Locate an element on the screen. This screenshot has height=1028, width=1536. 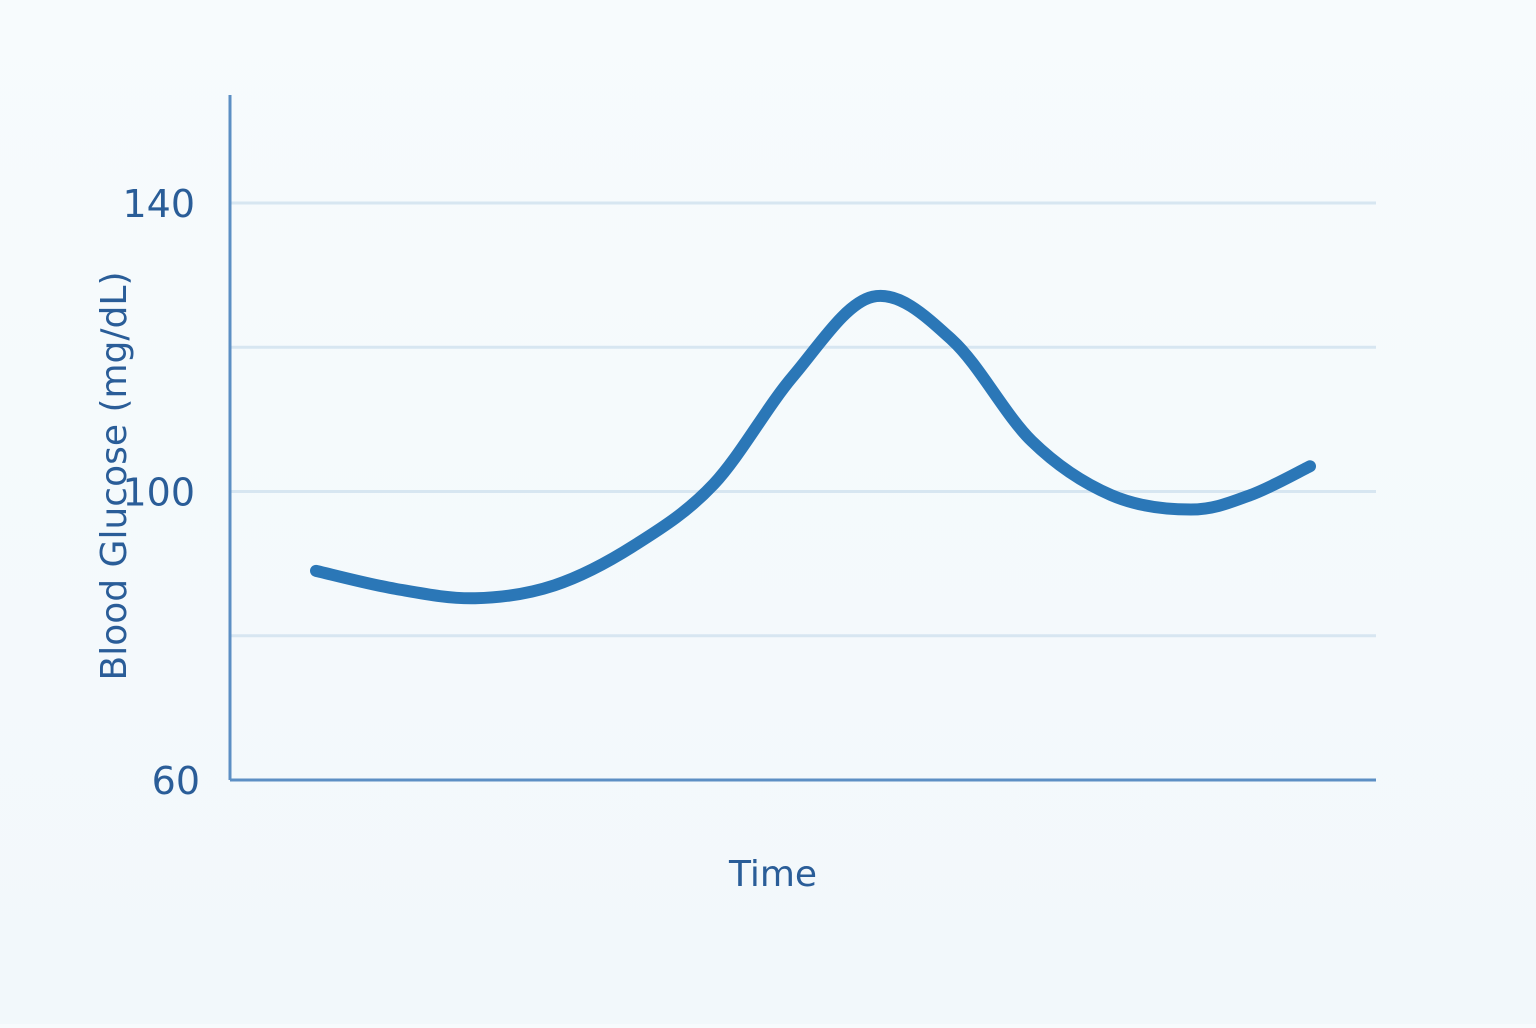
y-tick-label: 60 is located at coordinates (176, 781).